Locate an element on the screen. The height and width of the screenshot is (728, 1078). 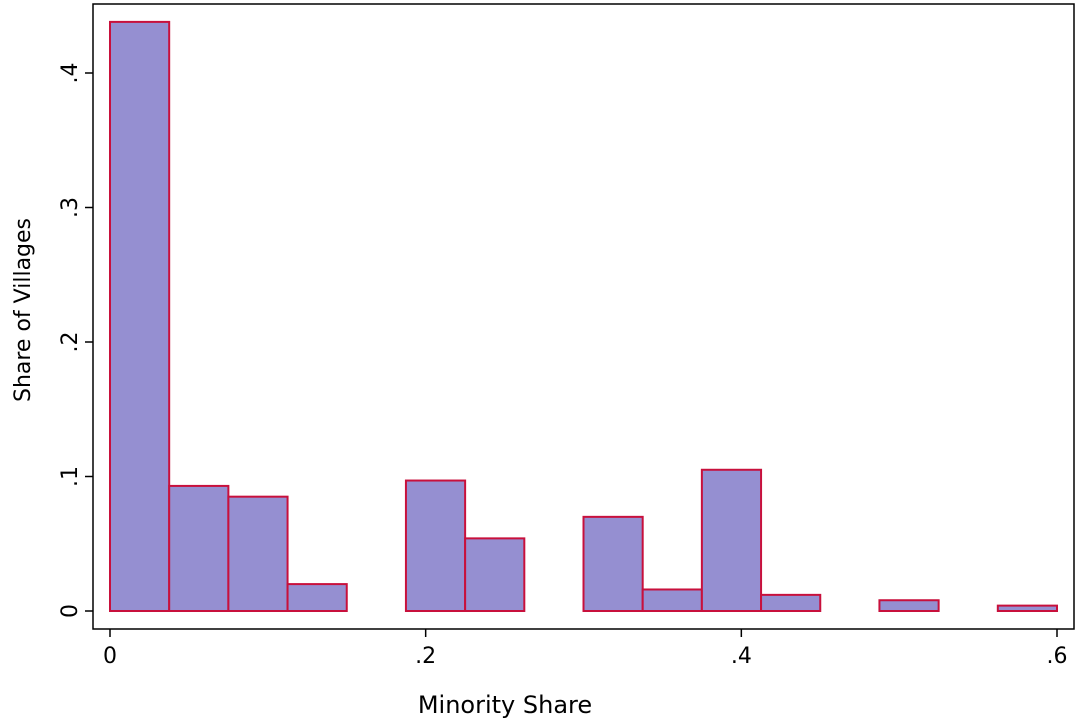
y-tick-label: .2 is located at coordinates (70, 342).